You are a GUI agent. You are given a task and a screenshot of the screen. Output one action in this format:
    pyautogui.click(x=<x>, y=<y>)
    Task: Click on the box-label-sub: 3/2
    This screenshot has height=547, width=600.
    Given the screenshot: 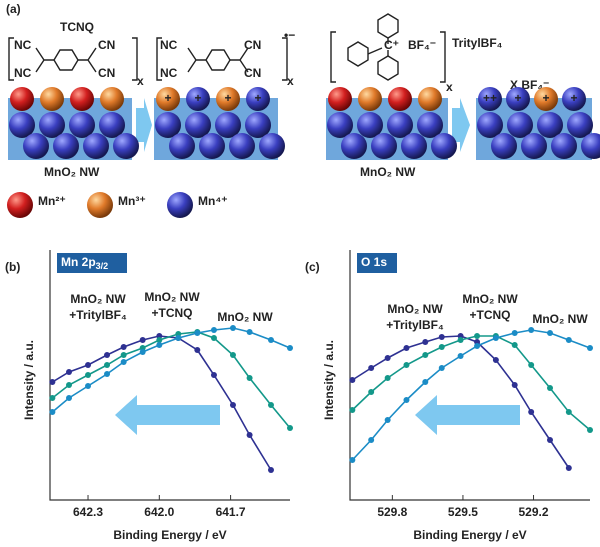 What is the action you would take?
    pyautogui.click(x=102, y=266)
    